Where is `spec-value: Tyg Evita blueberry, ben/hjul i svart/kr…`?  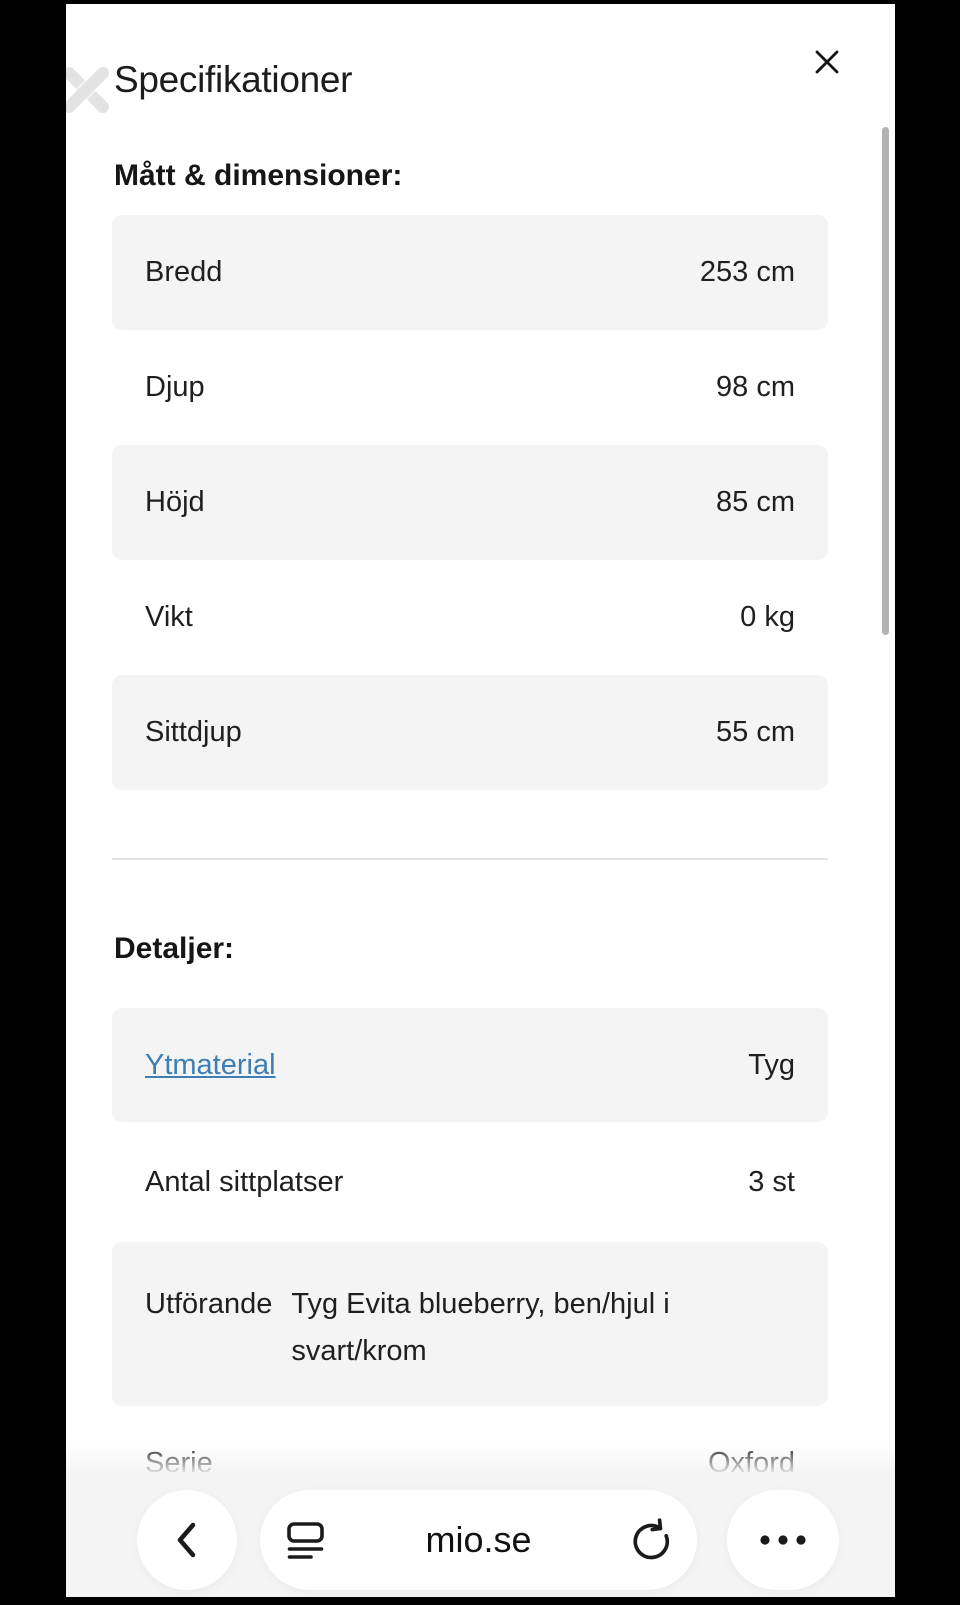
spec-value: Tyg Evita blueberry, ben/hjul i svart/kr… is located at coordinates (480, 1327).